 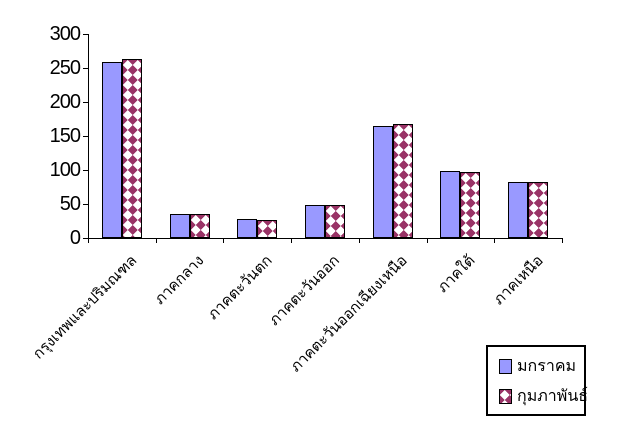 I want to click on y-axis-tick-label: 150, so click(x=65, y=136).